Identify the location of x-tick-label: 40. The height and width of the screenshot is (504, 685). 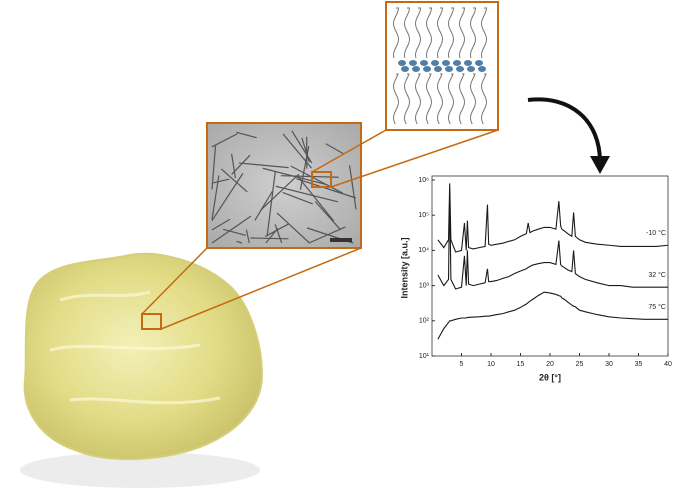
(668, 364).